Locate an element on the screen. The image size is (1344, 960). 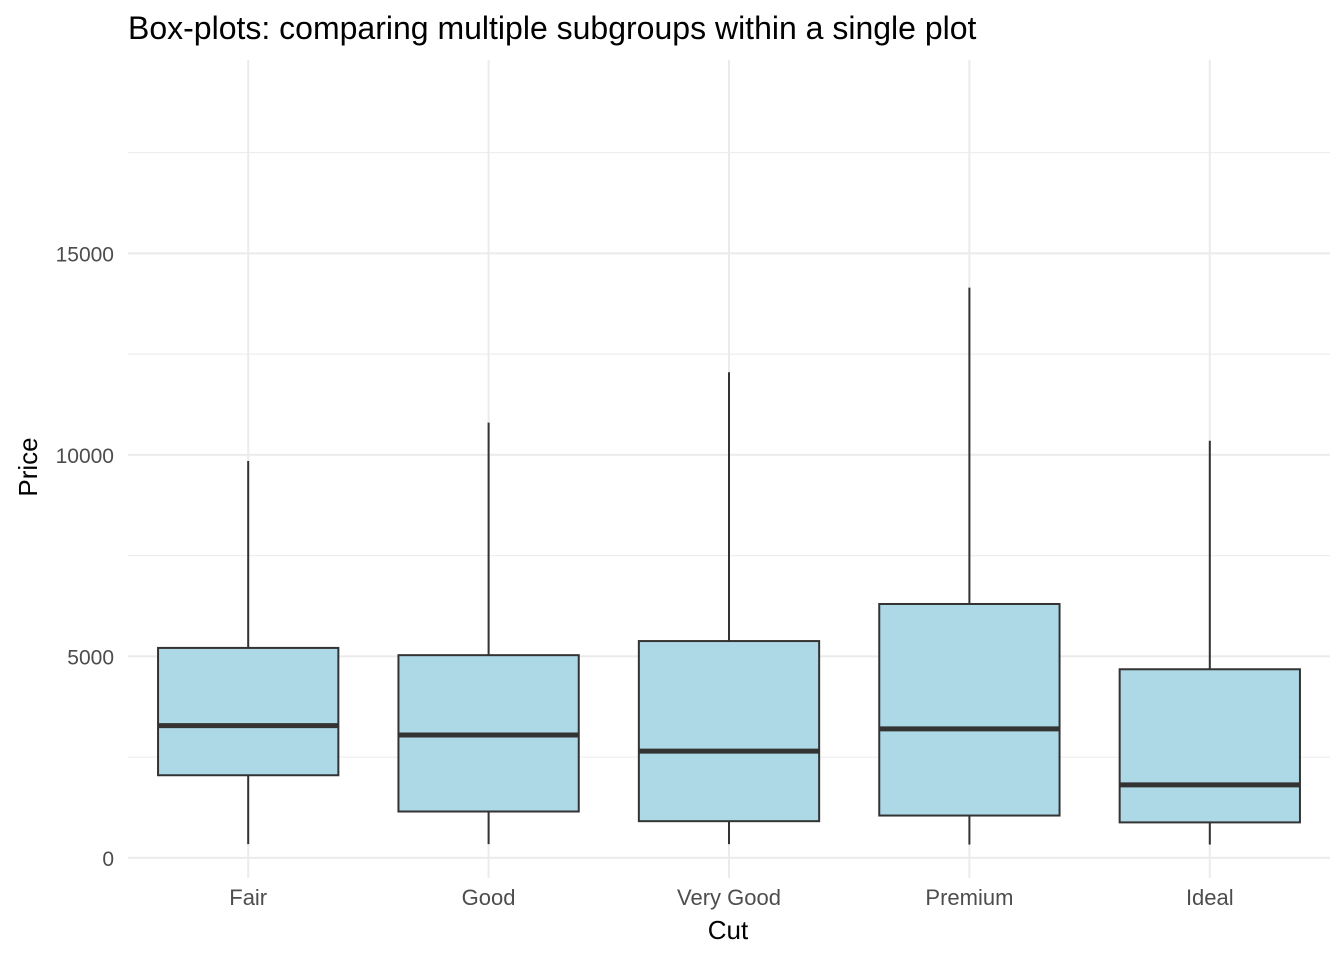
x-tick-label: Ideal is located at coordinates (1210, 897).